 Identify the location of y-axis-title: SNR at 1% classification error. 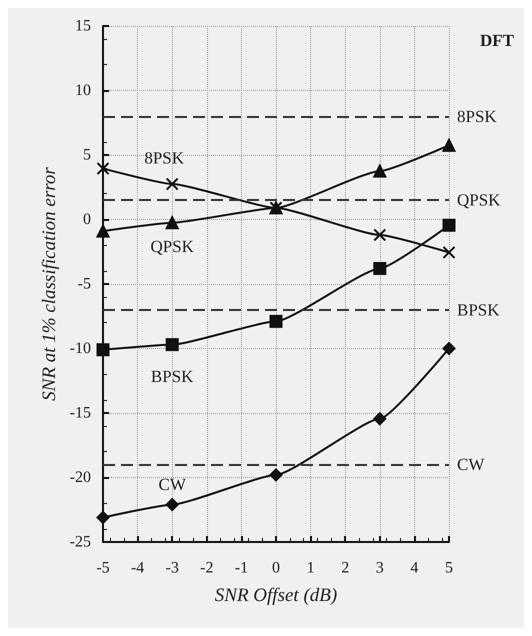
(49, 283).